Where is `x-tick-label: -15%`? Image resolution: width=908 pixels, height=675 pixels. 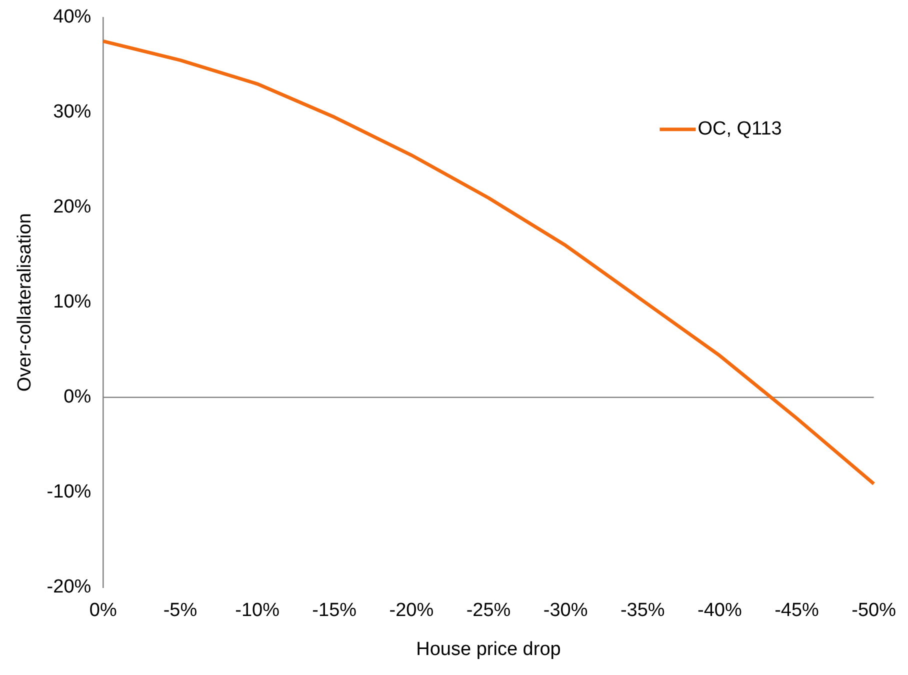
x-tick-label: -15% is located at coordinates (334, 611).